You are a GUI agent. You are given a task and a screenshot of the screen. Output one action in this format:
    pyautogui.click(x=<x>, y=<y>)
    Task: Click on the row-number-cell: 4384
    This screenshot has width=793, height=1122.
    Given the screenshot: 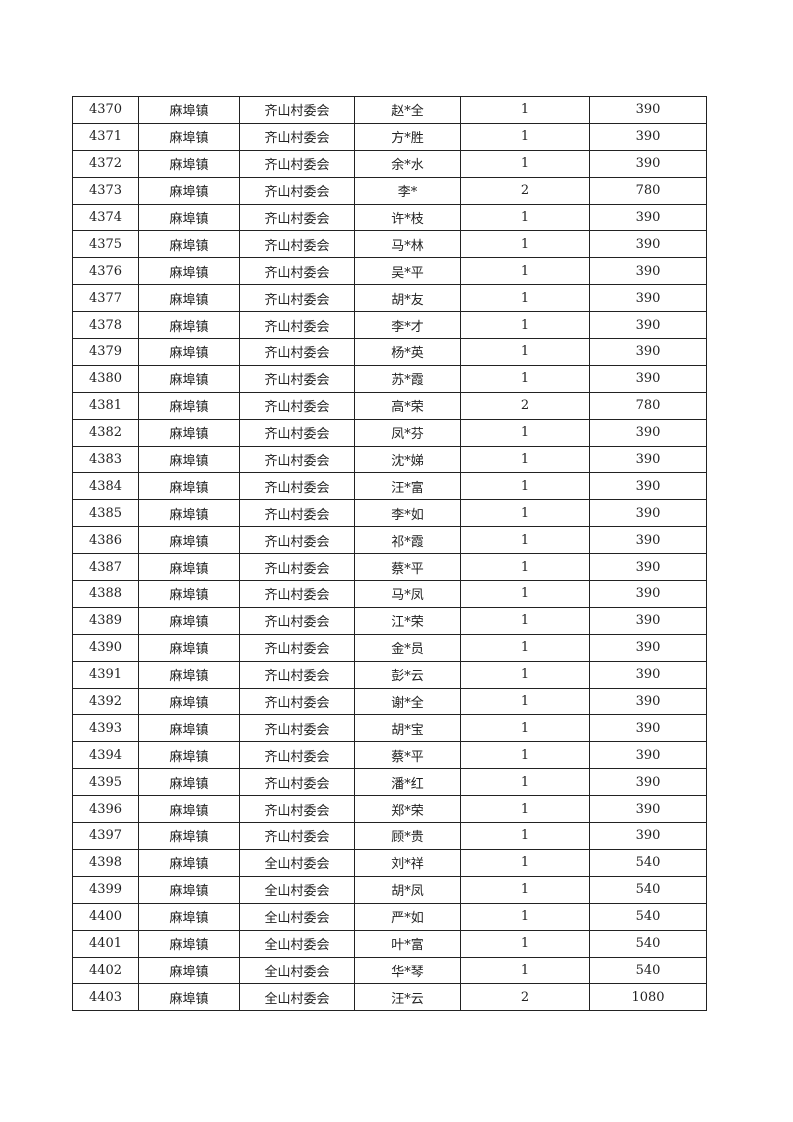 What is the action you would take?
    pyautogui.click(x=105, y=486)
    